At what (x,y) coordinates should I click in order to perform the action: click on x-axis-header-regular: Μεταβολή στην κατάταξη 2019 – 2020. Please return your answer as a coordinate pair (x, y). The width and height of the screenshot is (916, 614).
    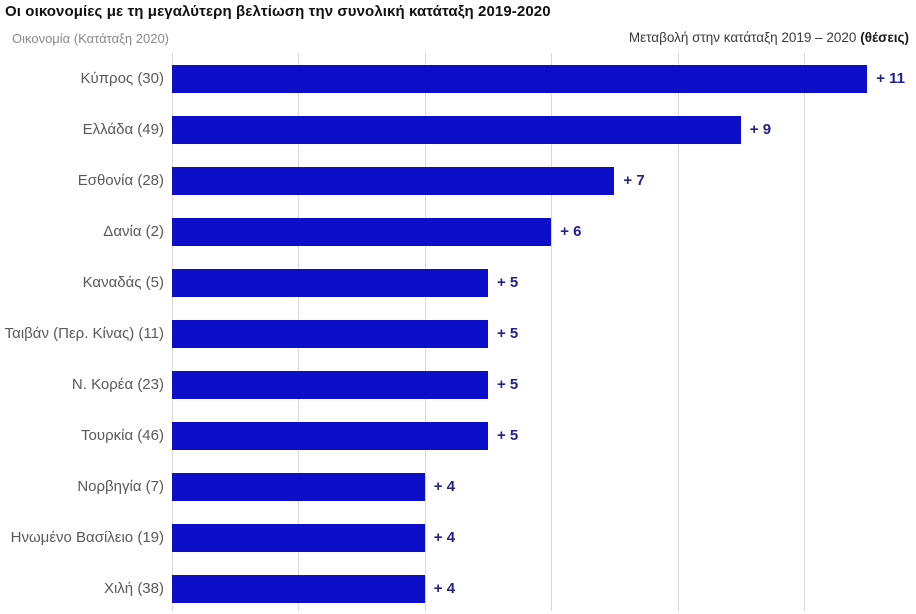
    Looking at the image, I should click on (744, 37).